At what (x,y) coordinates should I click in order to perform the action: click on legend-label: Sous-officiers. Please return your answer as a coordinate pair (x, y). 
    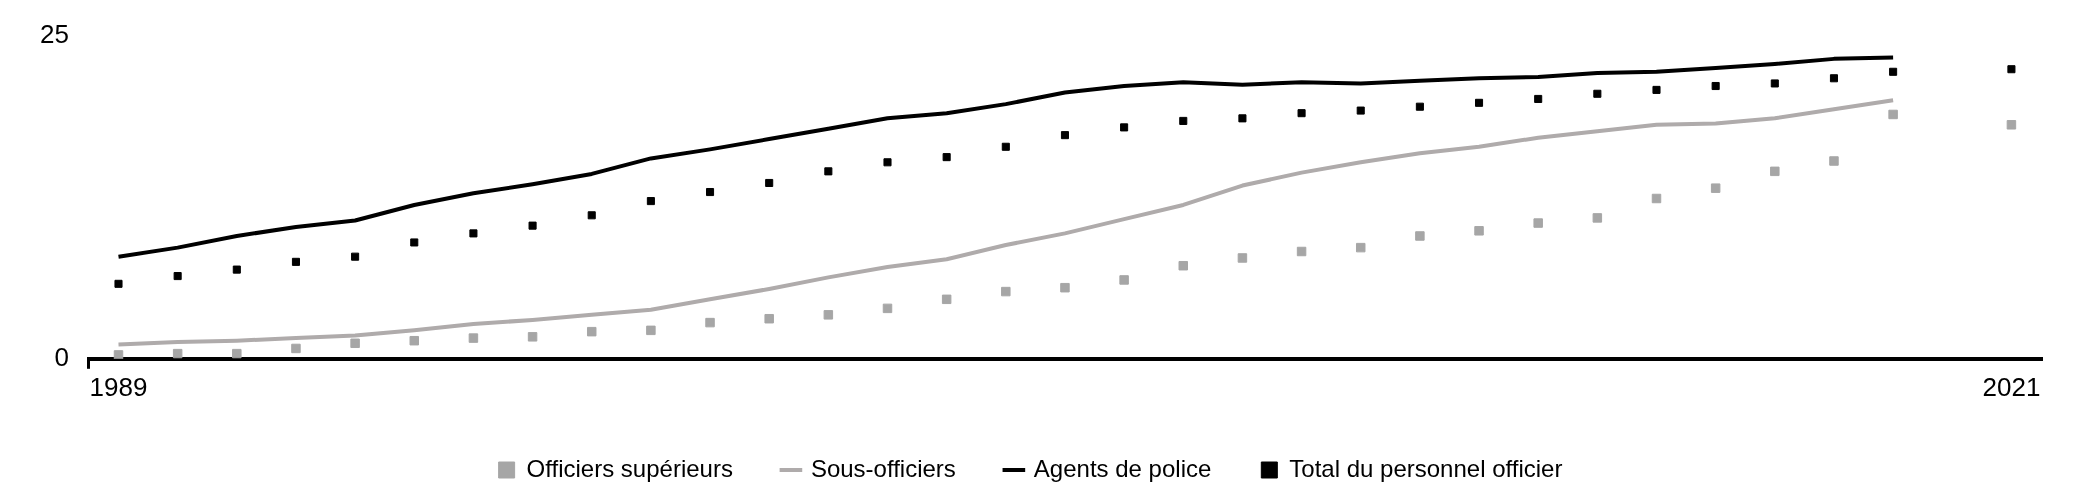
    Looking at the image, I should click on (883, 468).